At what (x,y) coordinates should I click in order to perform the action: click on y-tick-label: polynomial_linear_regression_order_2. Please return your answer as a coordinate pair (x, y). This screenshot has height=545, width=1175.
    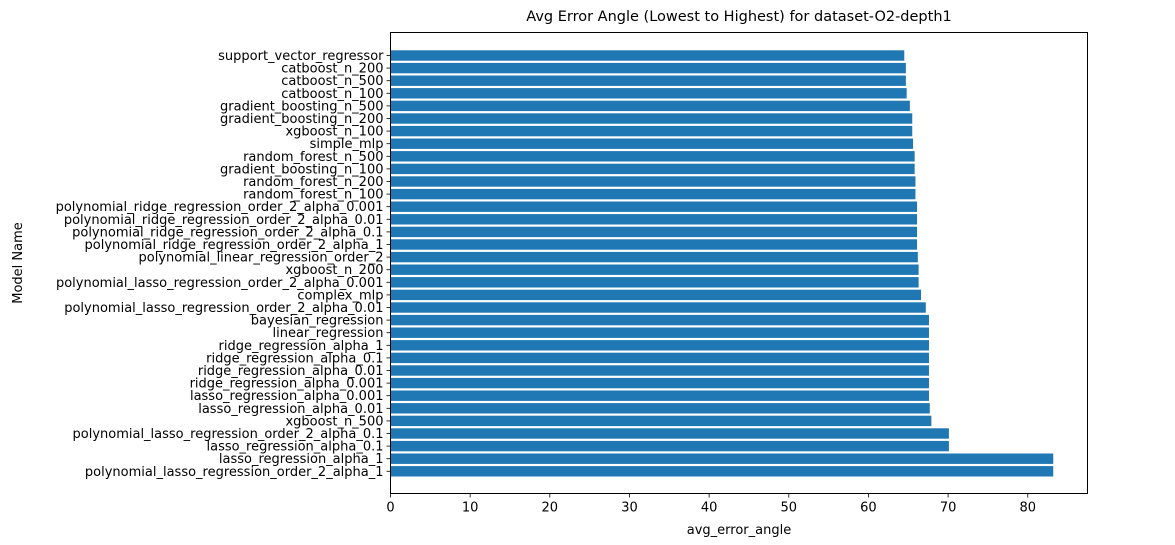
    Looking at the image, I should click on (261, 258).